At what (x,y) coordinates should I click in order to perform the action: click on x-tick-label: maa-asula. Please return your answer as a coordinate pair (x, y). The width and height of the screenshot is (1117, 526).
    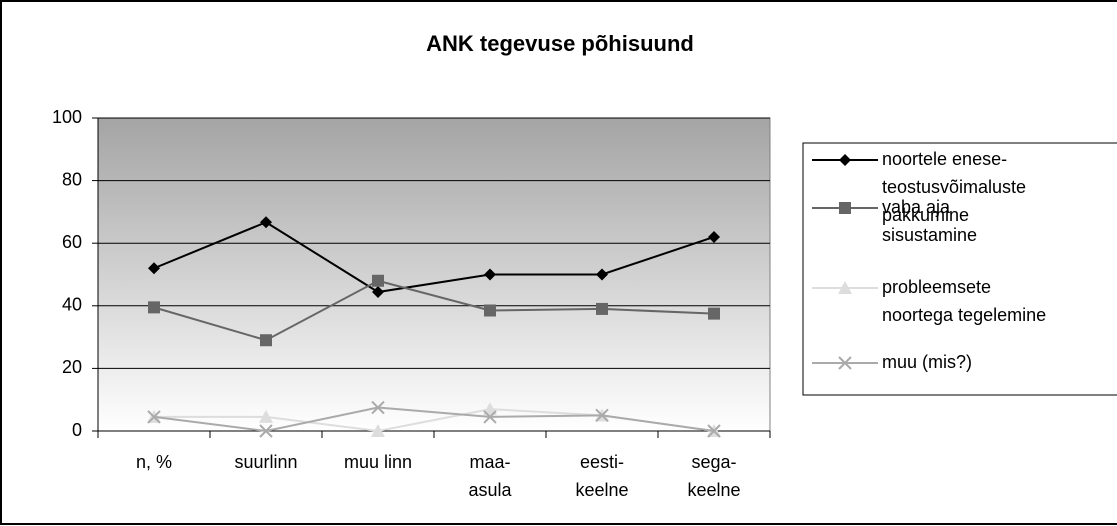
    Looking at the image, I should click on (490, 476).